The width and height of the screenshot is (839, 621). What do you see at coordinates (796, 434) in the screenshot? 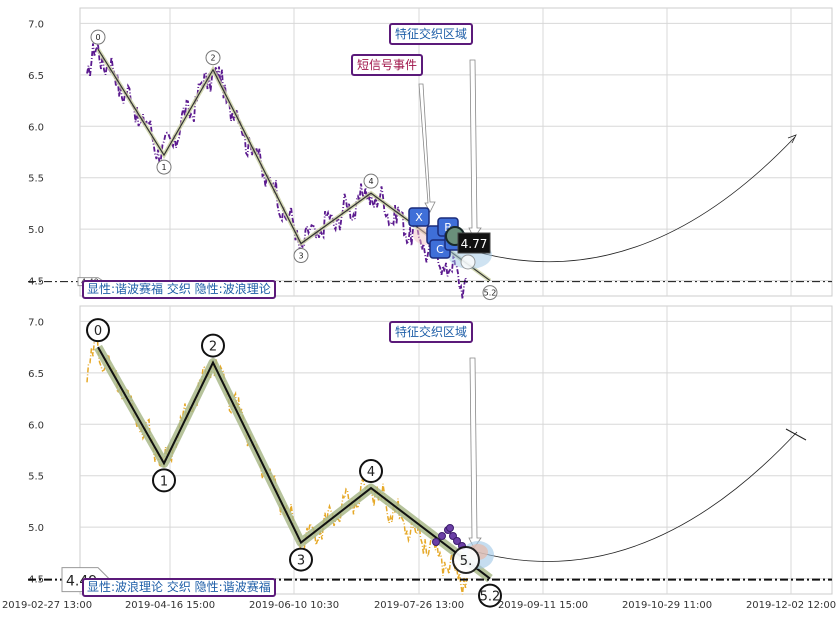
I see `projection-endcap` at bounding box center [796, 434].